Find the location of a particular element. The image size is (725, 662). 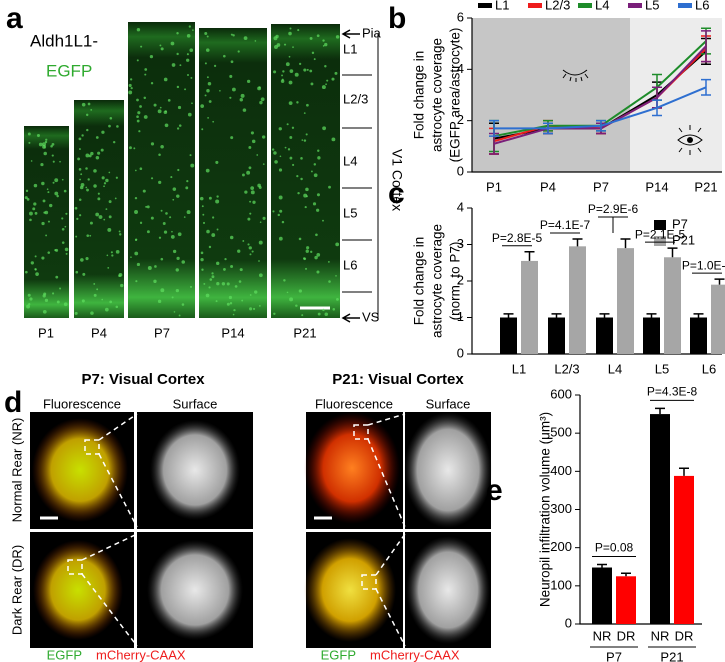

column-label: Fluorescence is located at coordinates (354, 403).